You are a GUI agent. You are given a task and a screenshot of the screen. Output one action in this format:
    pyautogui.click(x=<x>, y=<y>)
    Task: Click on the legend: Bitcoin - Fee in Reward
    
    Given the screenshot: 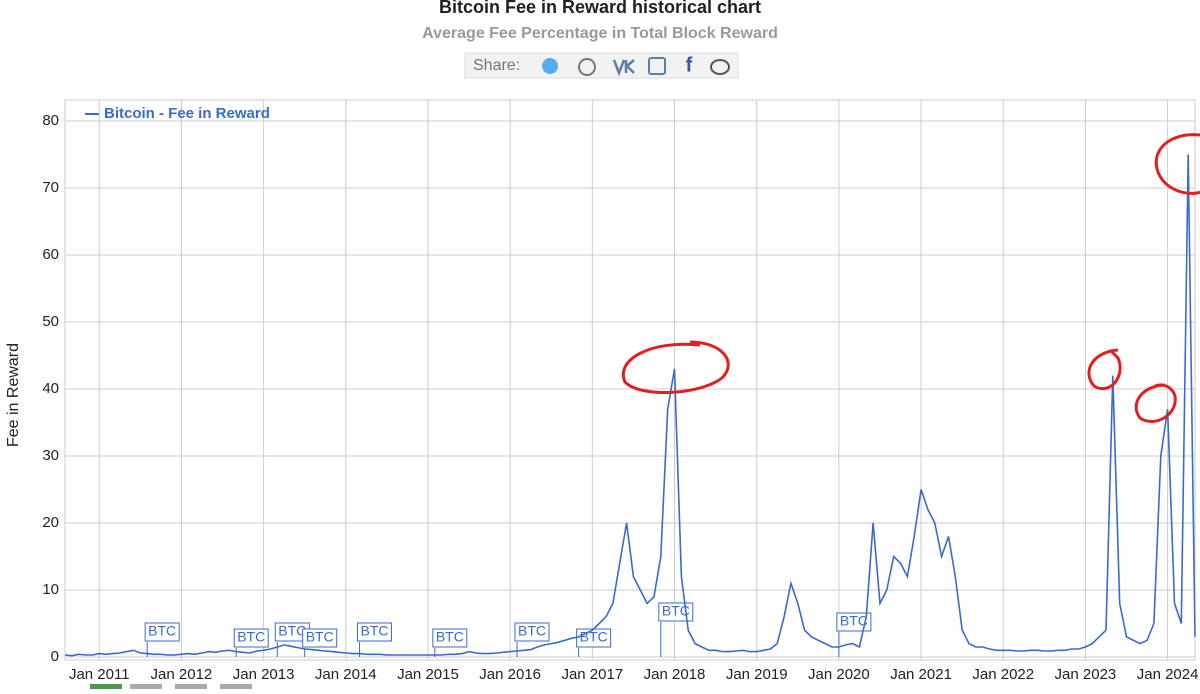 What is the action you would take?
    pyautogui.click(x=177, y=113)
    